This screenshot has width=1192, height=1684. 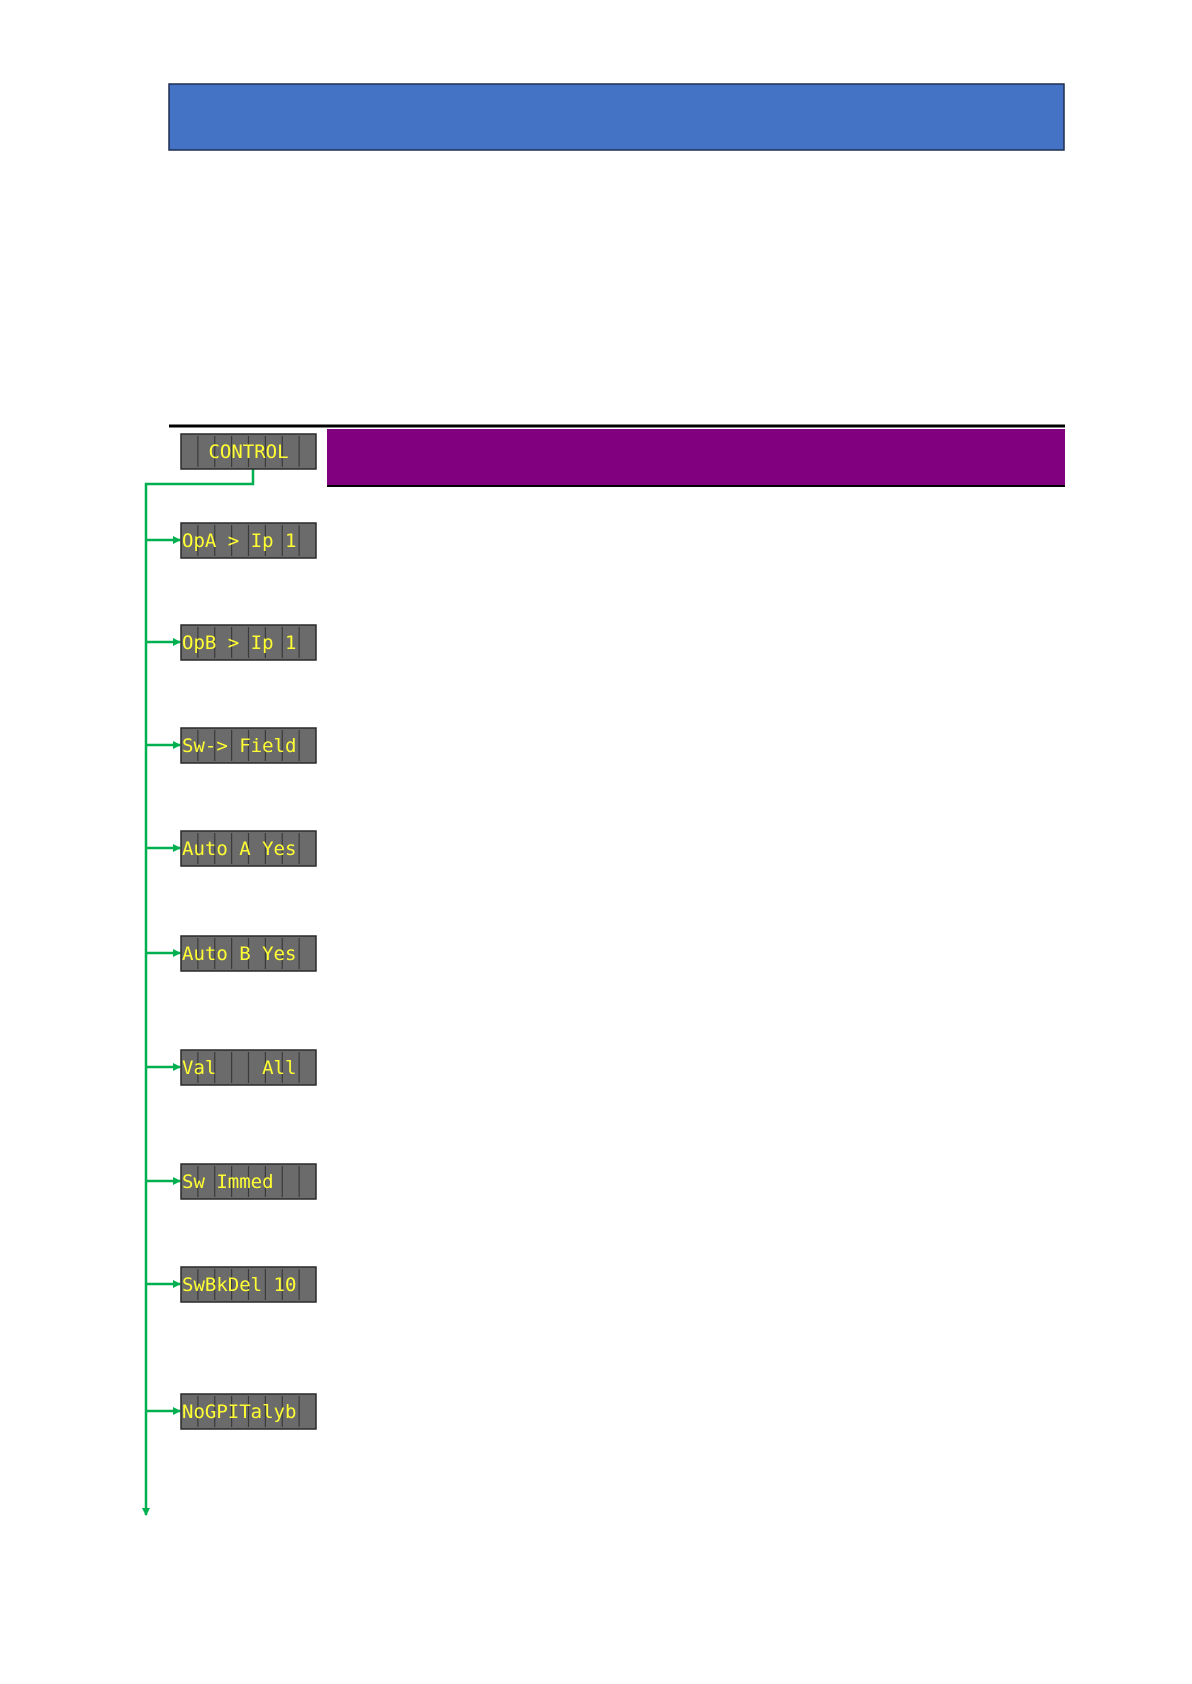 I want to click on control-display: CONTROL, so click(x=248, y=451).